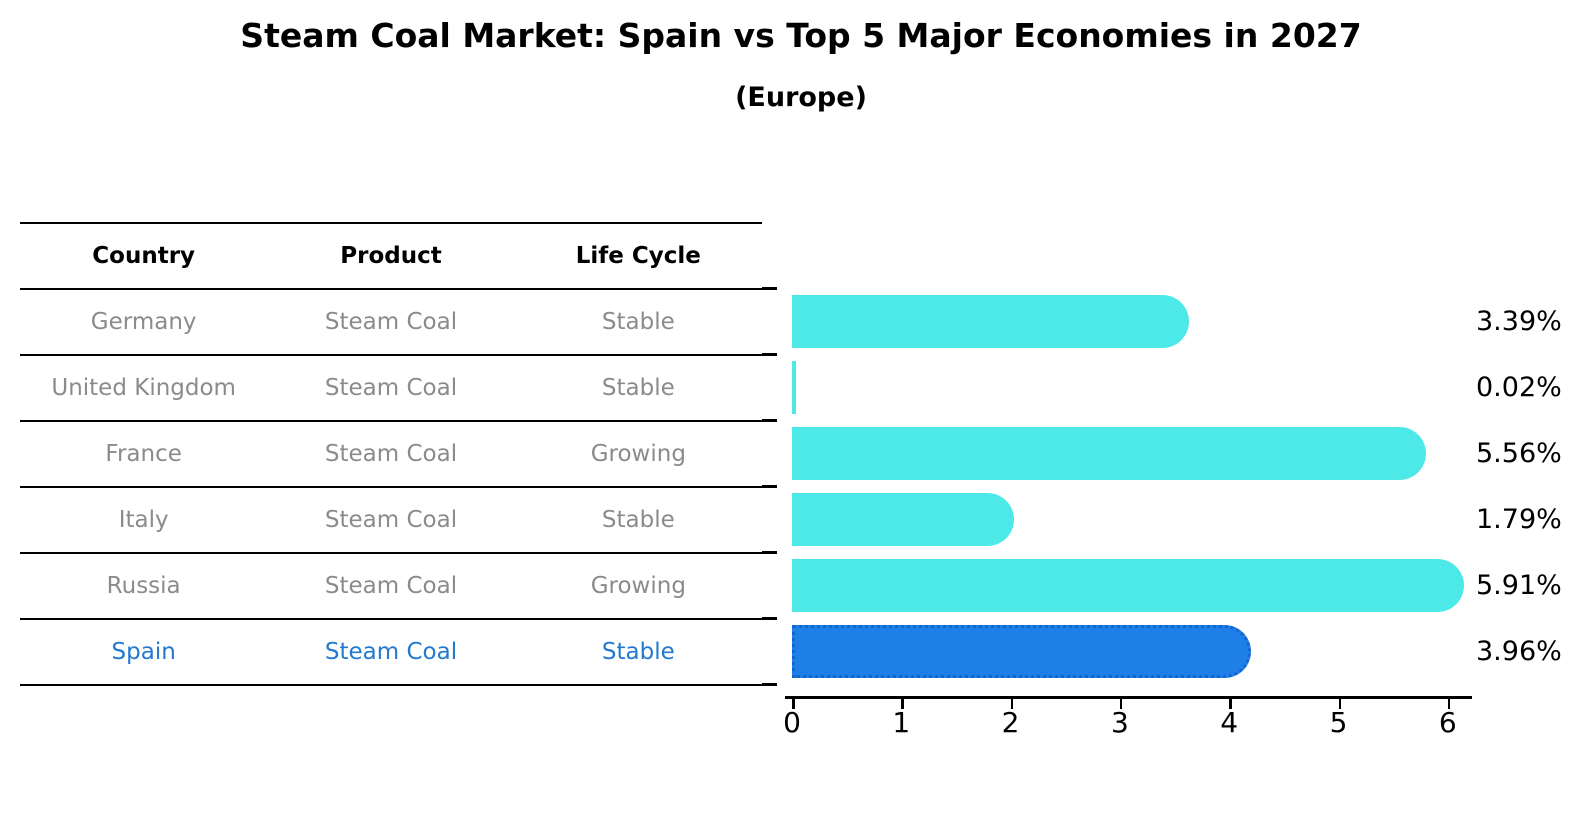  I want to click on table-row: Italy Steam Coal Stable, so click(391, 521).